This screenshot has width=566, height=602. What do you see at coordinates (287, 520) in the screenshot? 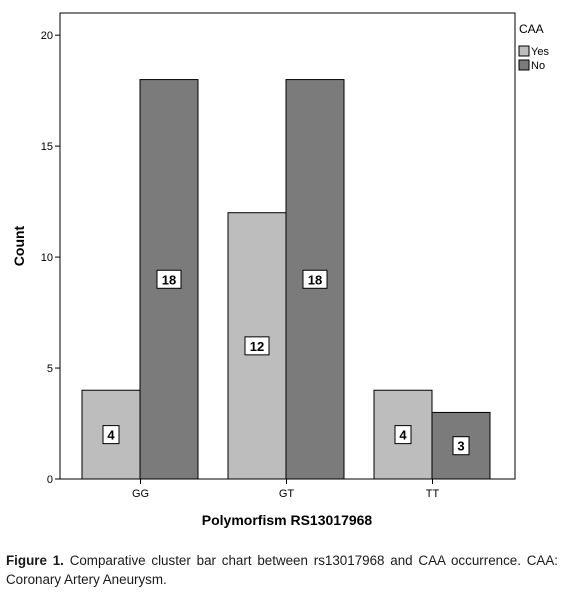
I see `x-axis-title: Polymorfism RS13017968` at bounding box center [287, 520].